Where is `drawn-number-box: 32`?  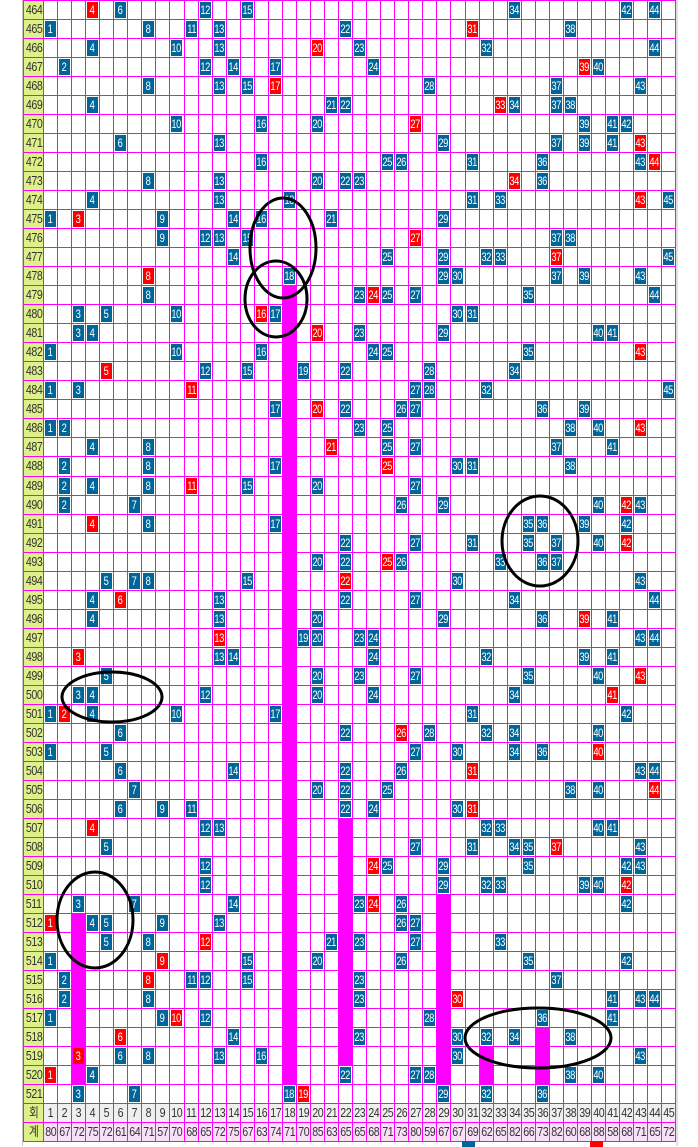 drawn-number-box: 32 is located at coordinates (486, 48).